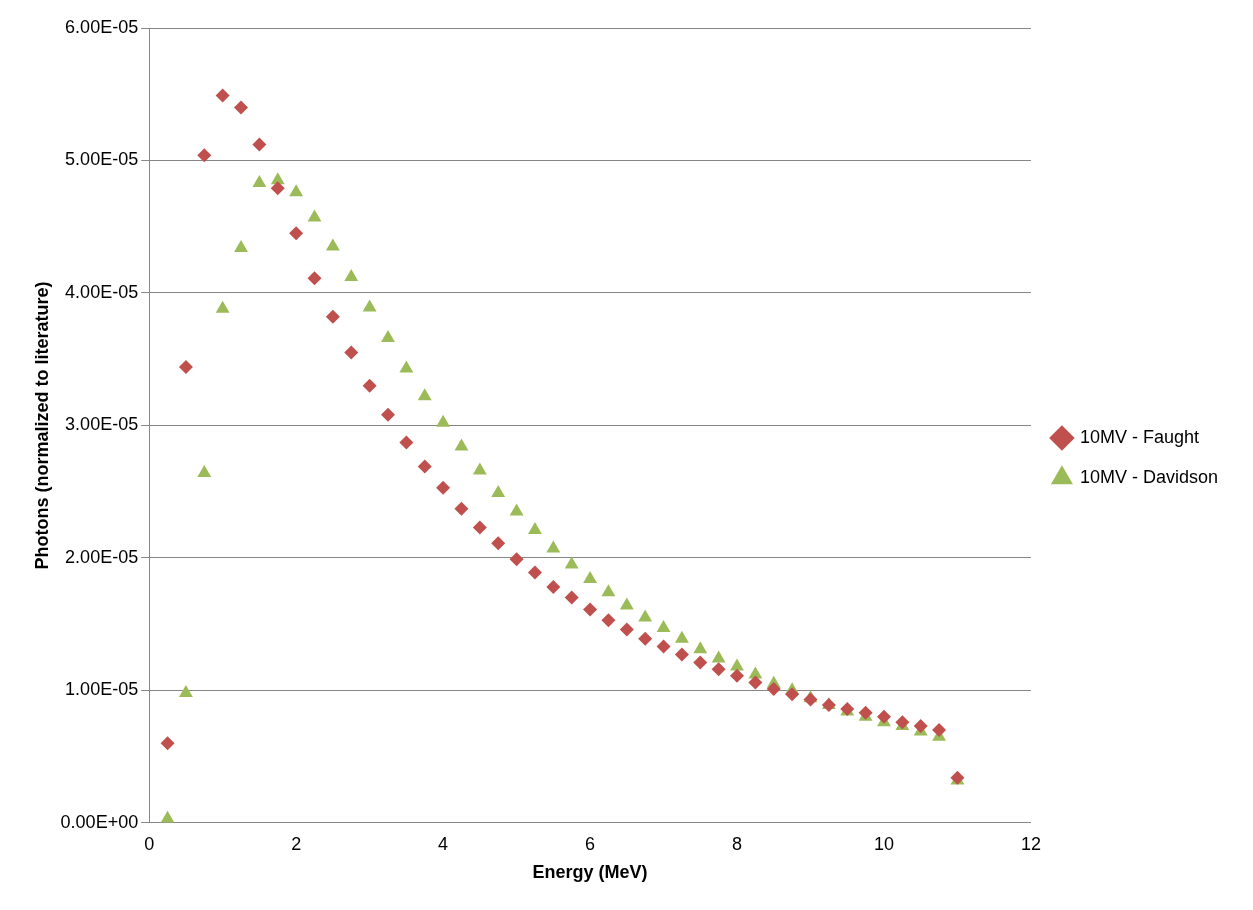 The height and width of the screenshot is (910, 1253). Describe the element at coordinates (1148, 476) in the screenshot. I see `legend-label: 10MV - Davidson` at that location.